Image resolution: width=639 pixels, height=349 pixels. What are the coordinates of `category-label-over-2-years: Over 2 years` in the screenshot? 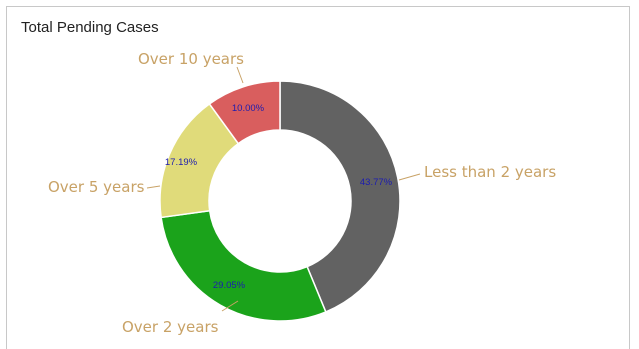 It's located at (170, 327).